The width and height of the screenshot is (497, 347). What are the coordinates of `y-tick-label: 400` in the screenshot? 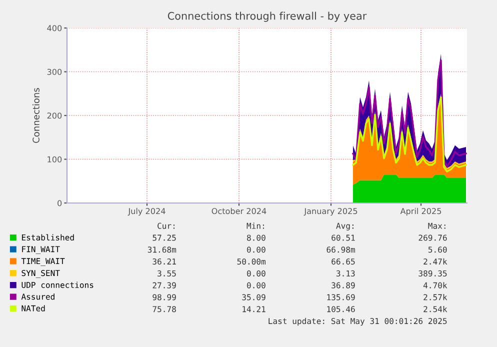 It's located at (54, 28).